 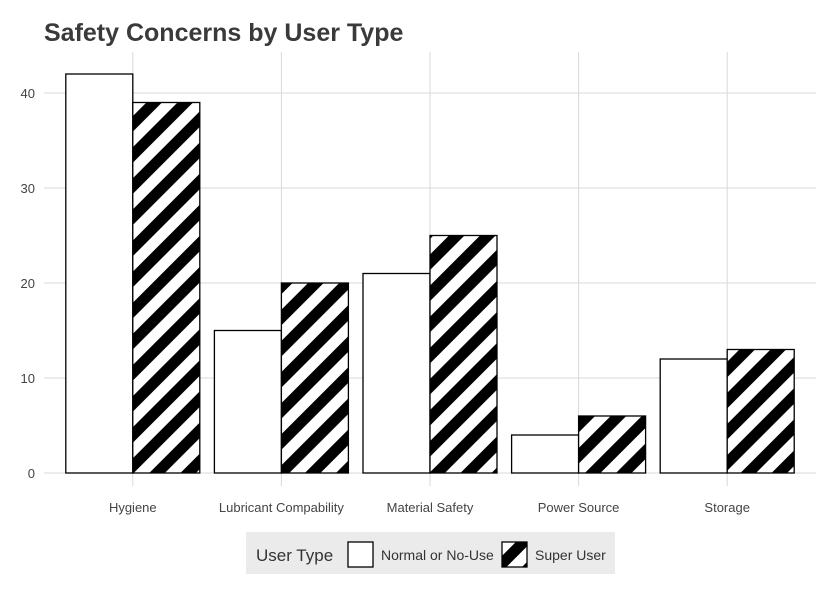 I want to click on legend-background, so click(x=430, y=553).